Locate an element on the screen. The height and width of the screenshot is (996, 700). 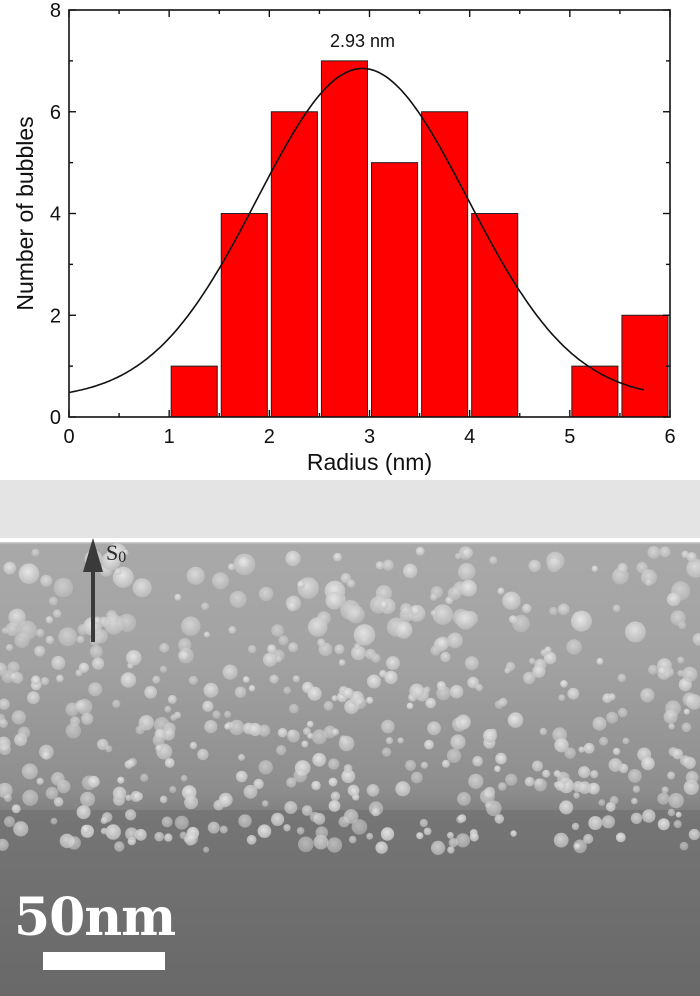
s0-surface-label: S0 is located at coordinates (116, 553).